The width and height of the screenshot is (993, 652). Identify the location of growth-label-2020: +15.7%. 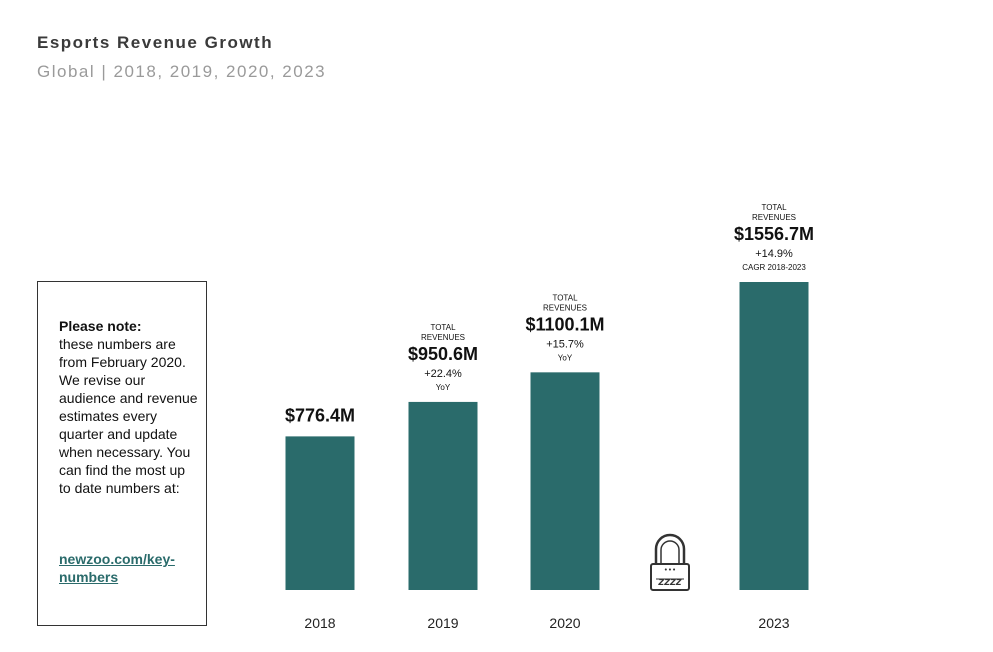
(565, 344).